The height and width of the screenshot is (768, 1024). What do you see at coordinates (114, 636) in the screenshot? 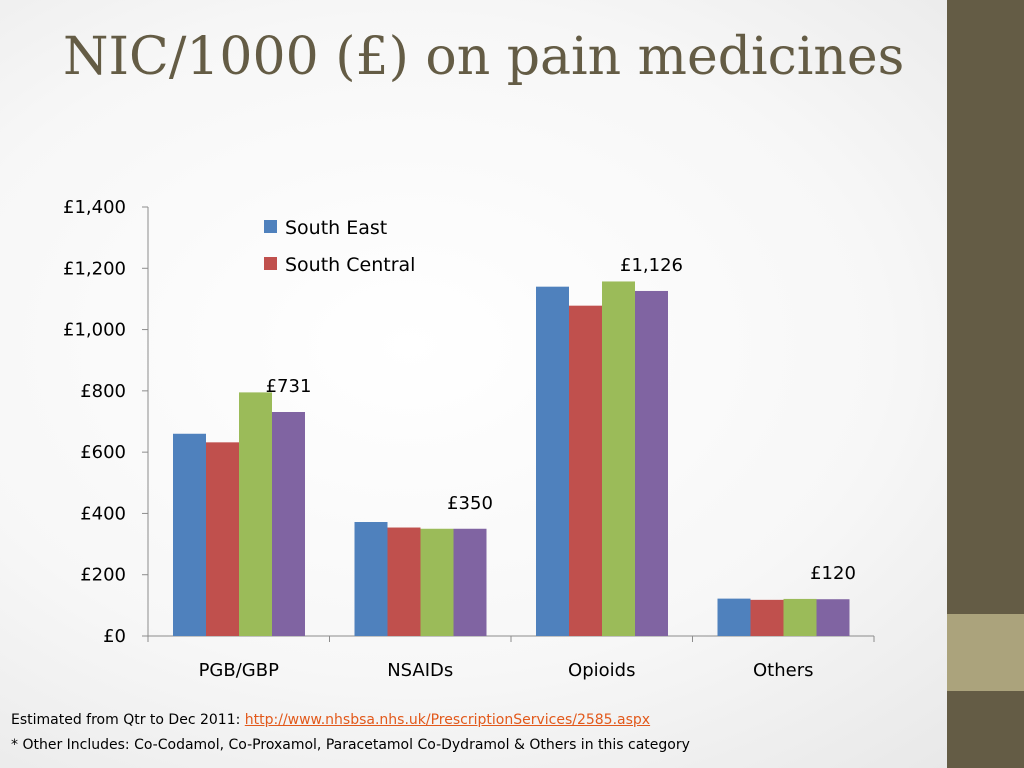
I see `y-tick-label: £0` at bounding box center [114, 636].